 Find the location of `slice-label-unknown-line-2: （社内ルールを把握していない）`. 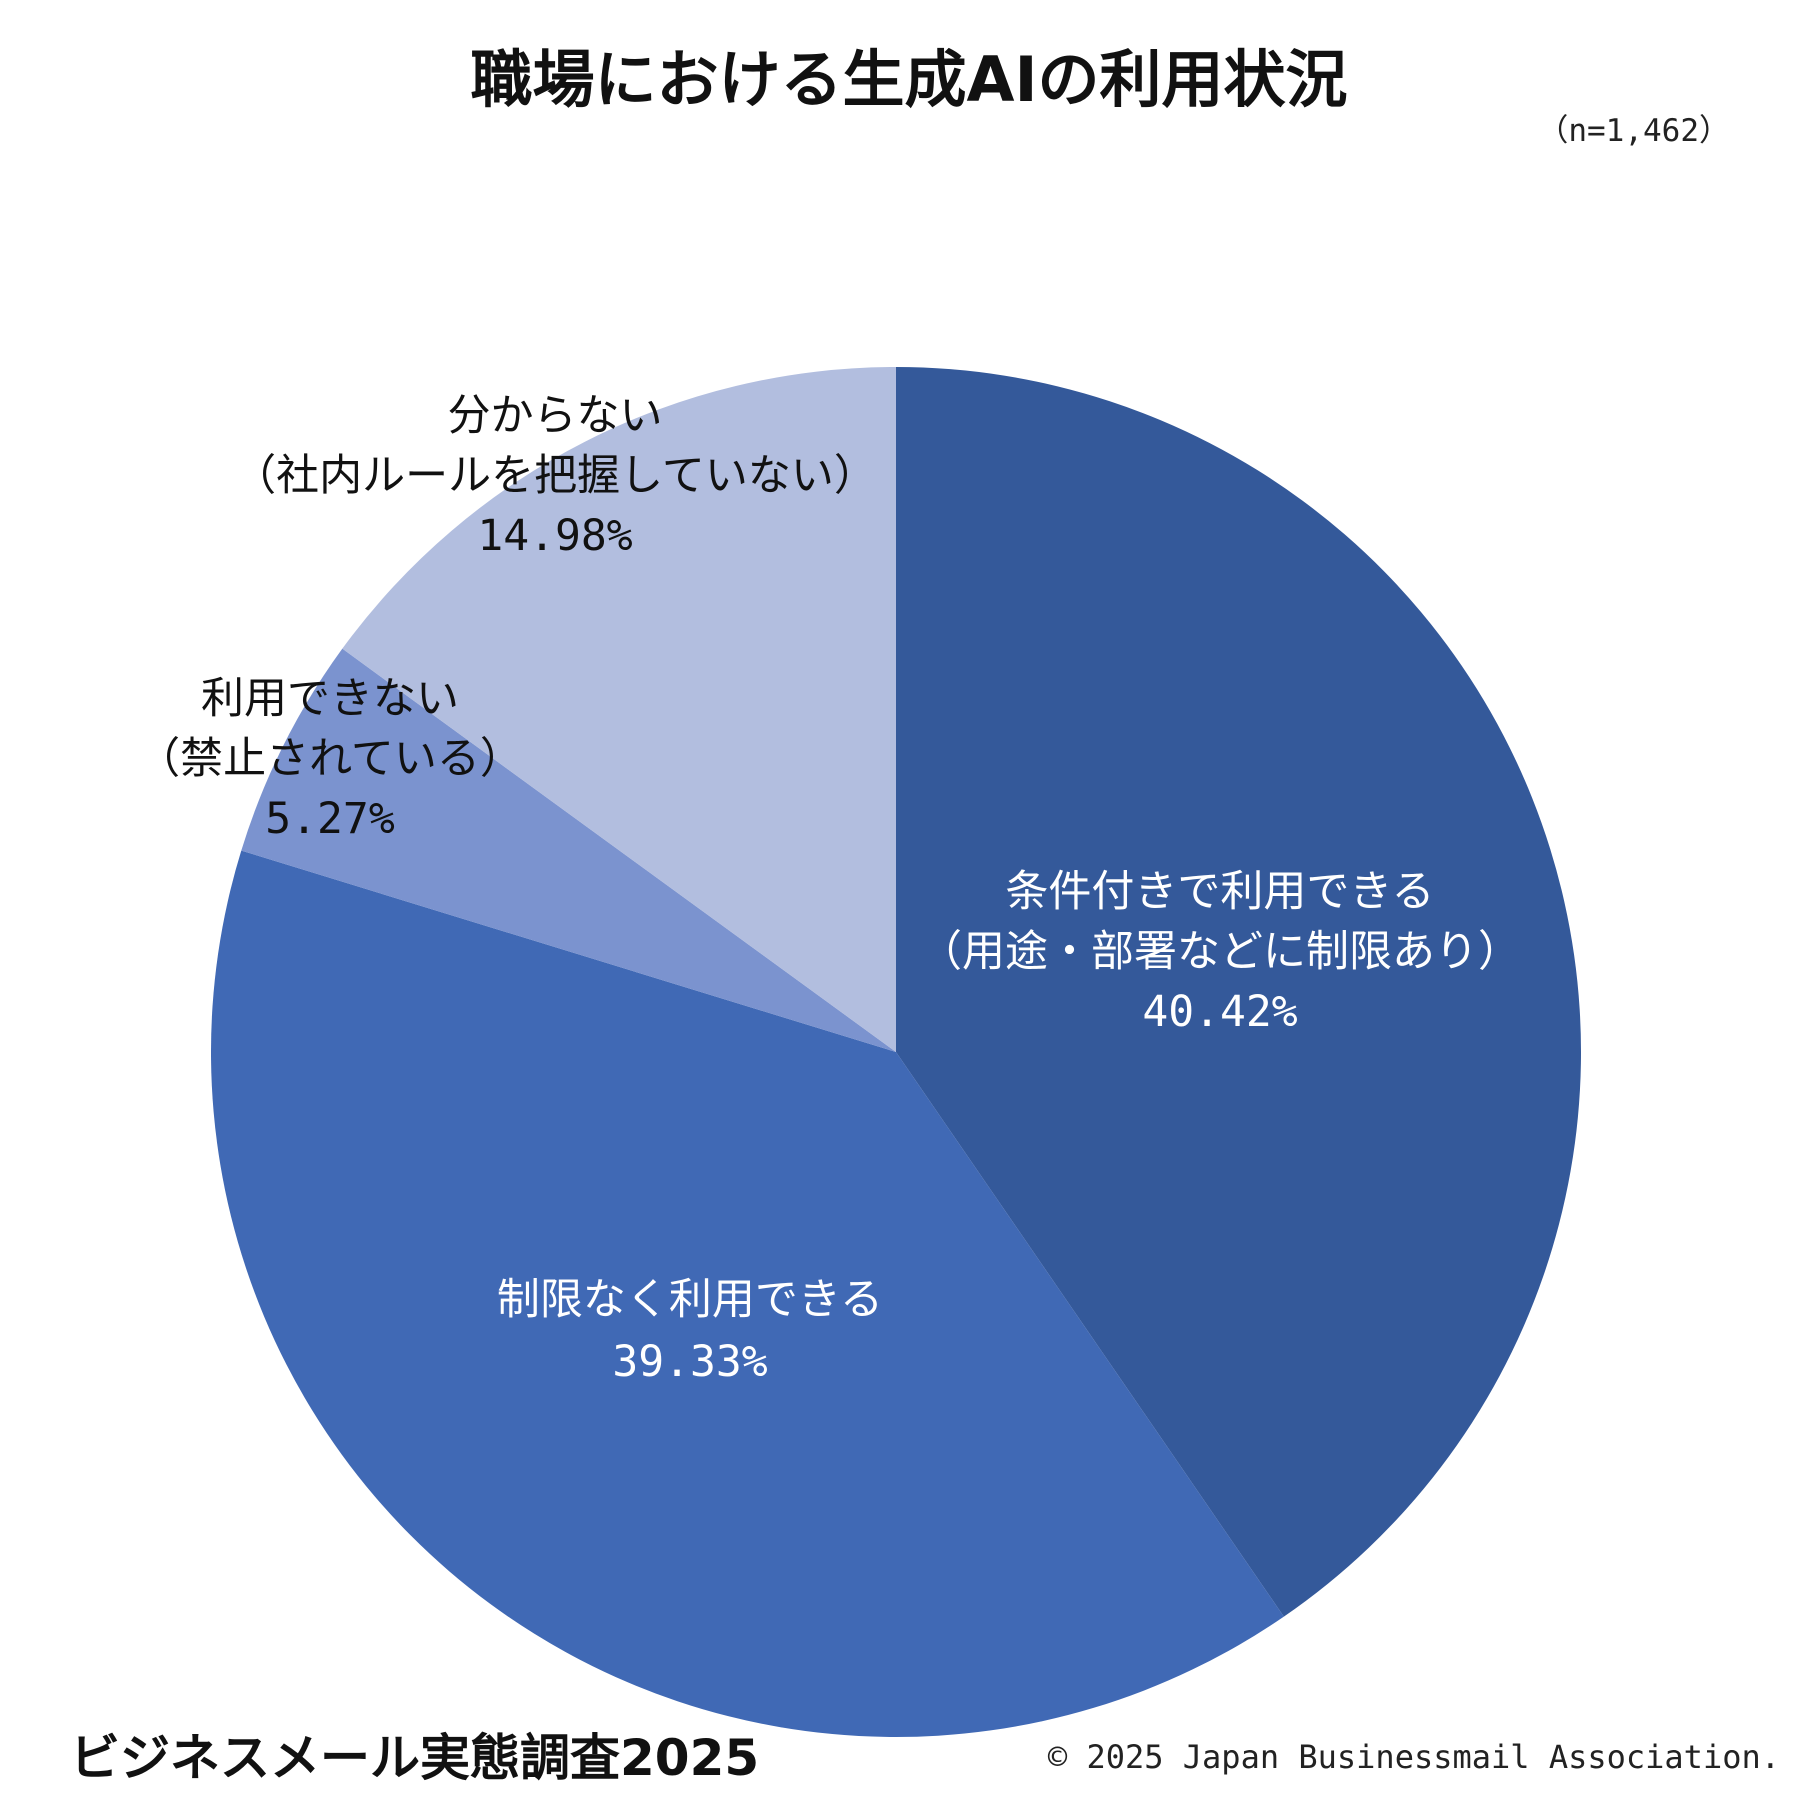

slice-label-unknown-line-2: （社内ルールを把握していない） is located at coordinates (555, 476).